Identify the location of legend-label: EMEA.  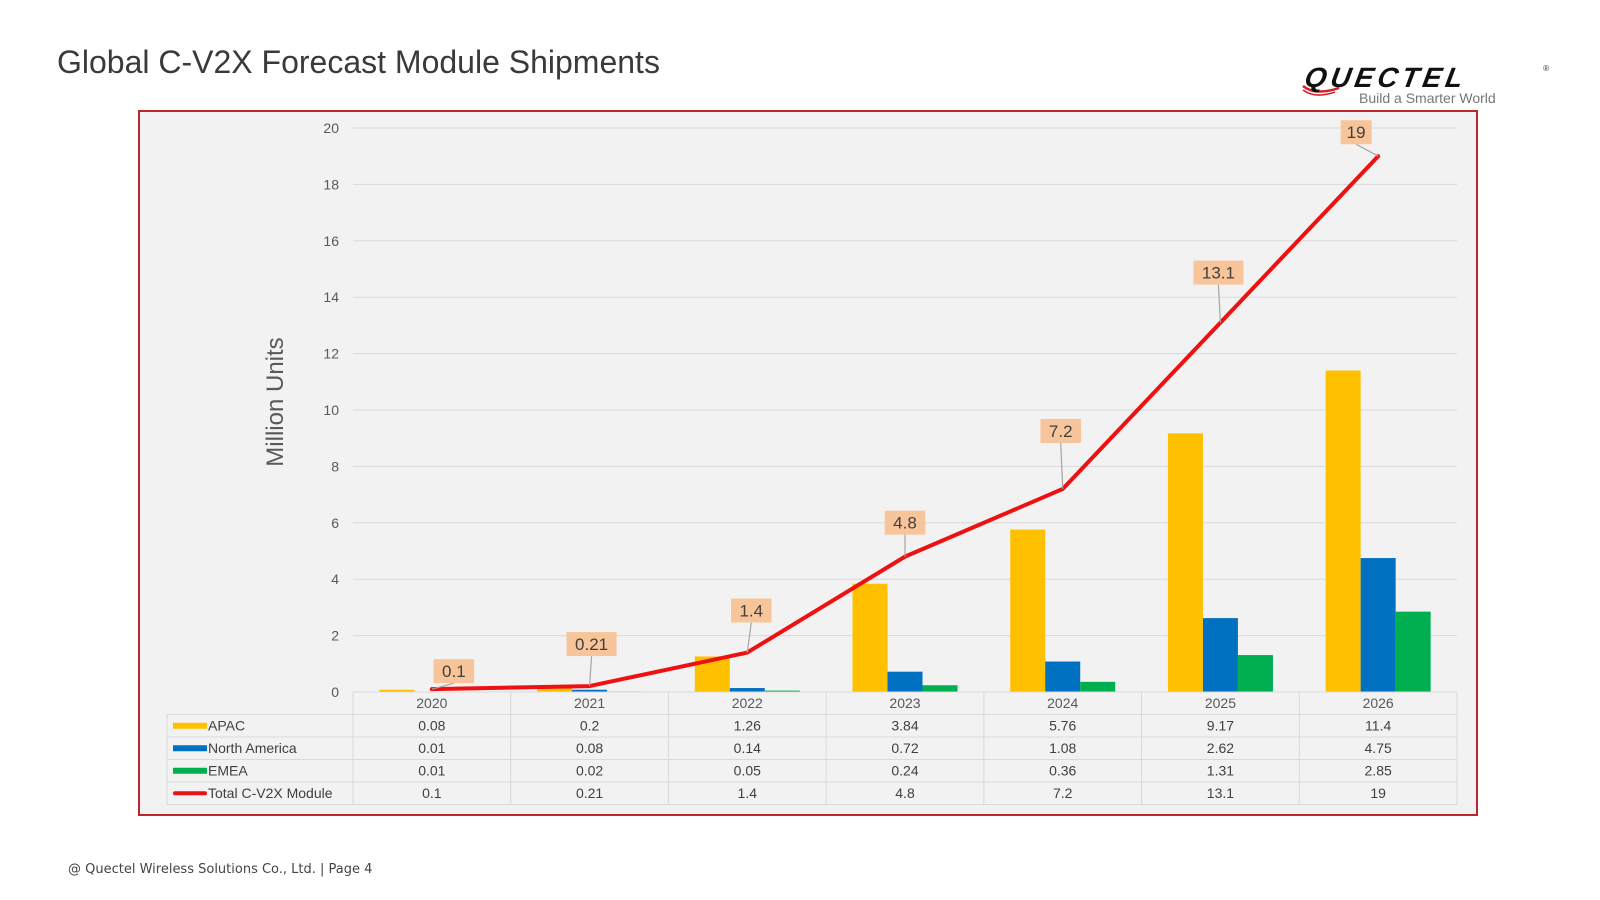
(228, 771).